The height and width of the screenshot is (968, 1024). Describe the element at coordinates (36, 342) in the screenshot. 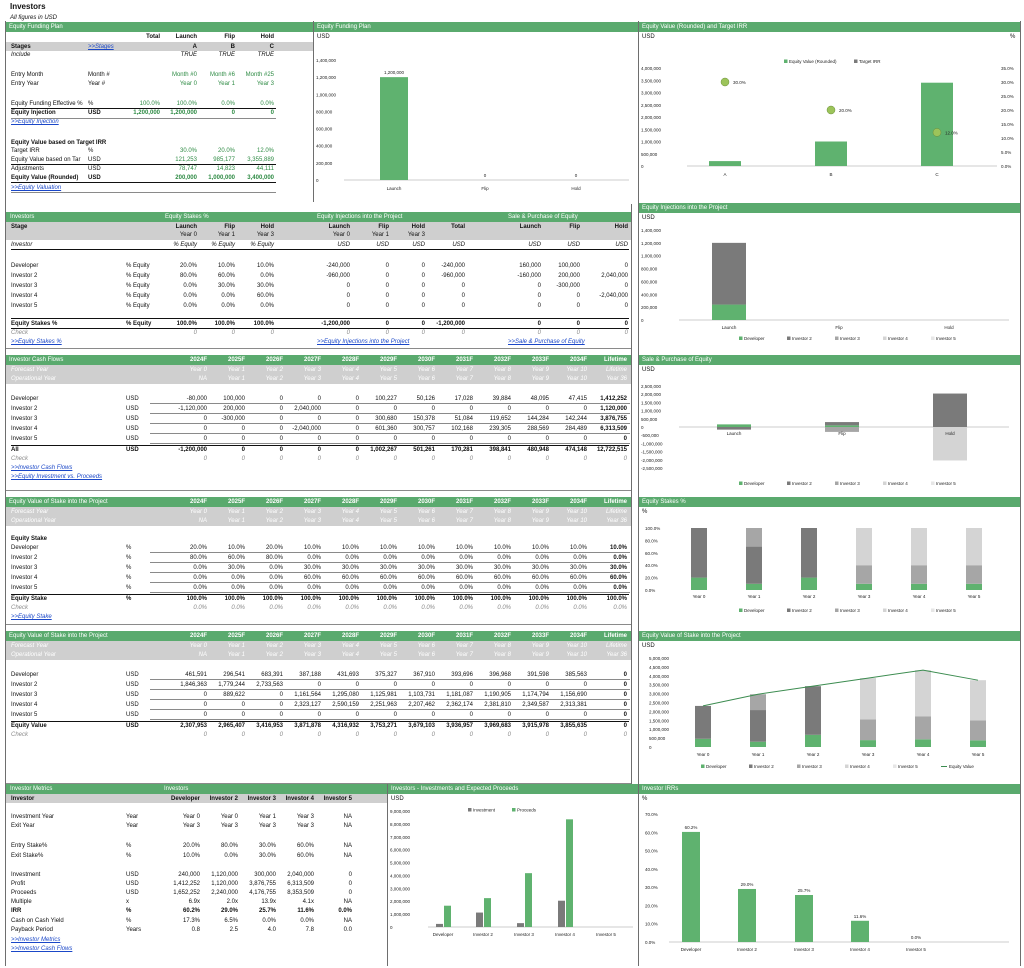

I see `equity-stakes-link: >>Equity Stakes %` at that location.